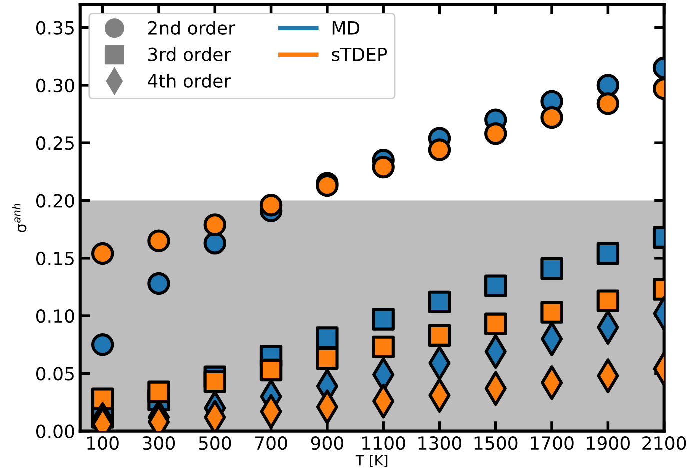 This screenshot has width=687, height=474. Describe the element at coordinates (190, 54) in the screenshot. I see `legend-label: 3rd order` at that location.